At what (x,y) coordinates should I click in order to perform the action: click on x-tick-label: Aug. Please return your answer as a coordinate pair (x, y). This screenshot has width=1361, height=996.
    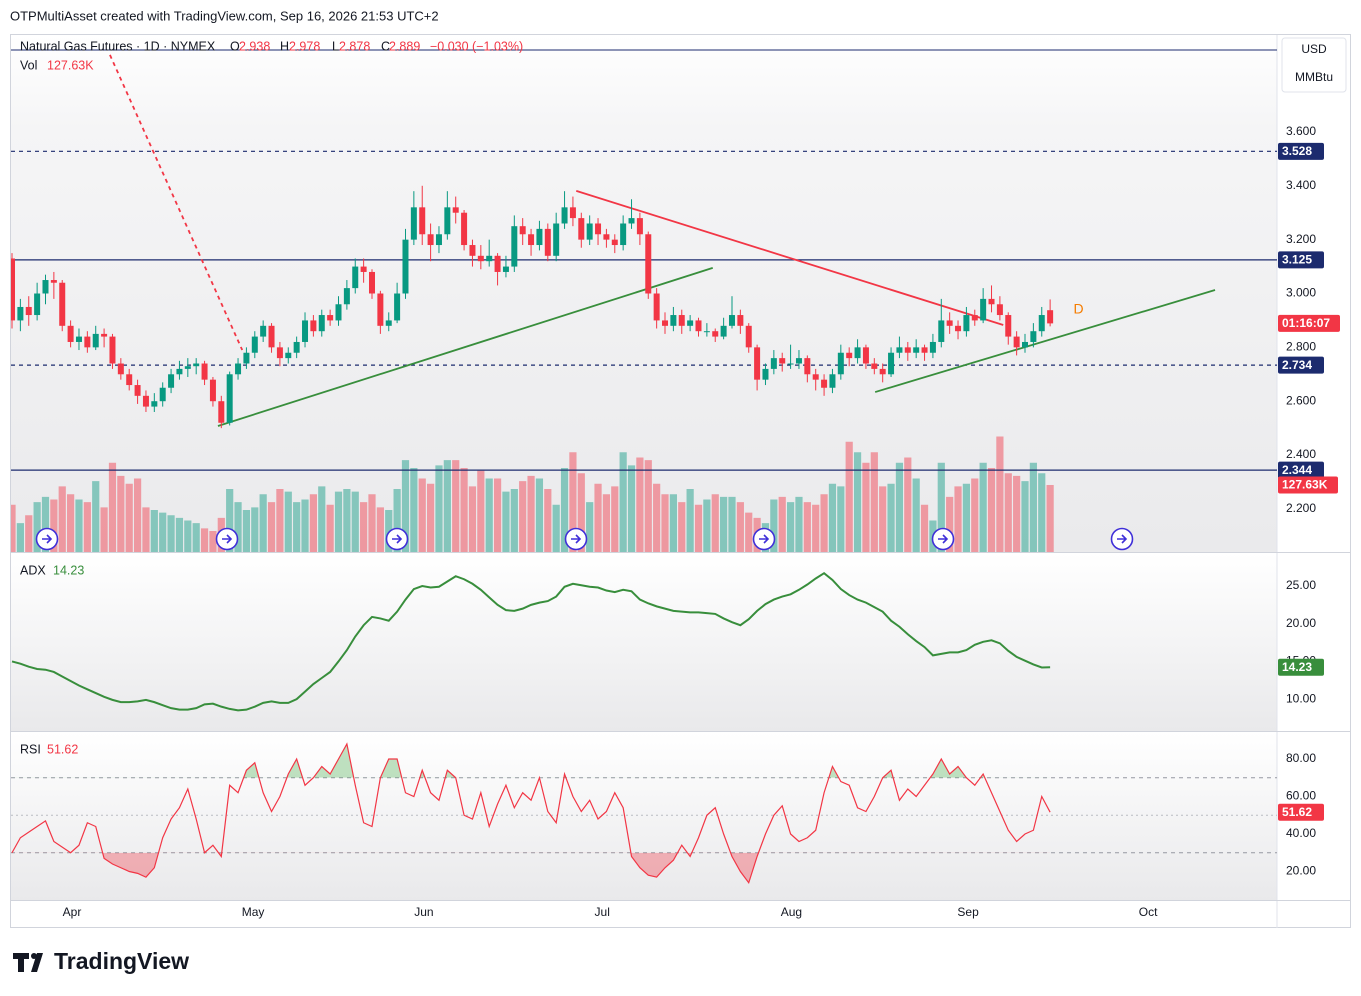
    Looking at the image, I should click on (791, 912).